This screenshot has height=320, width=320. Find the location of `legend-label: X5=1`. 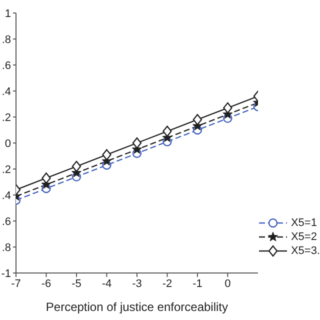

legend-label: X5=1 is located at coordinates (303, 223).